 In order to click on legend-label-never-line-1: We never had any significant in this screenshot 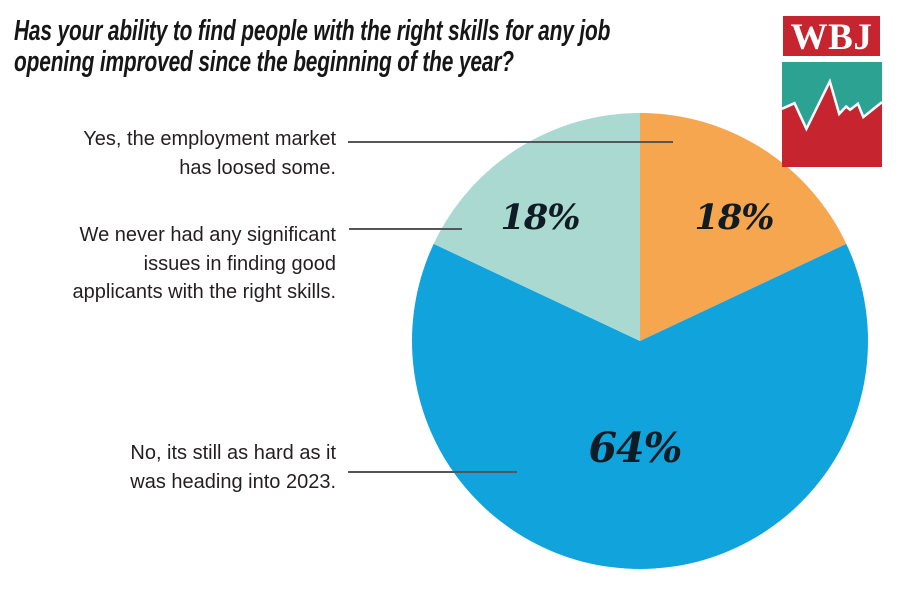, I will do `click(207, 235)`.